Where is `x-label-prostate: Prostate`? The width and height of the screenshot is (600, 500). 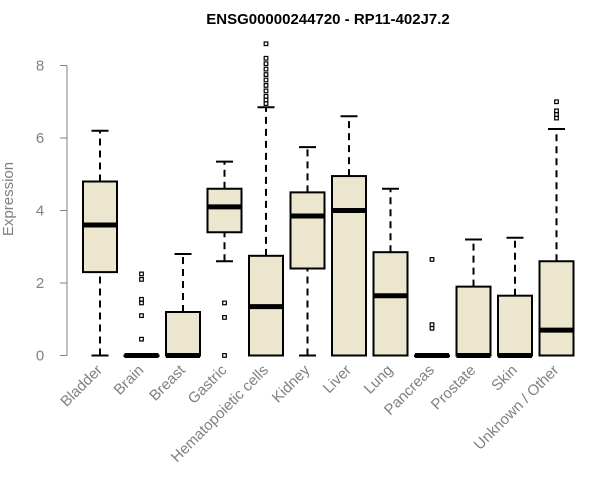
x-label-prostate: Prostate is located at coordinates (454, 388).